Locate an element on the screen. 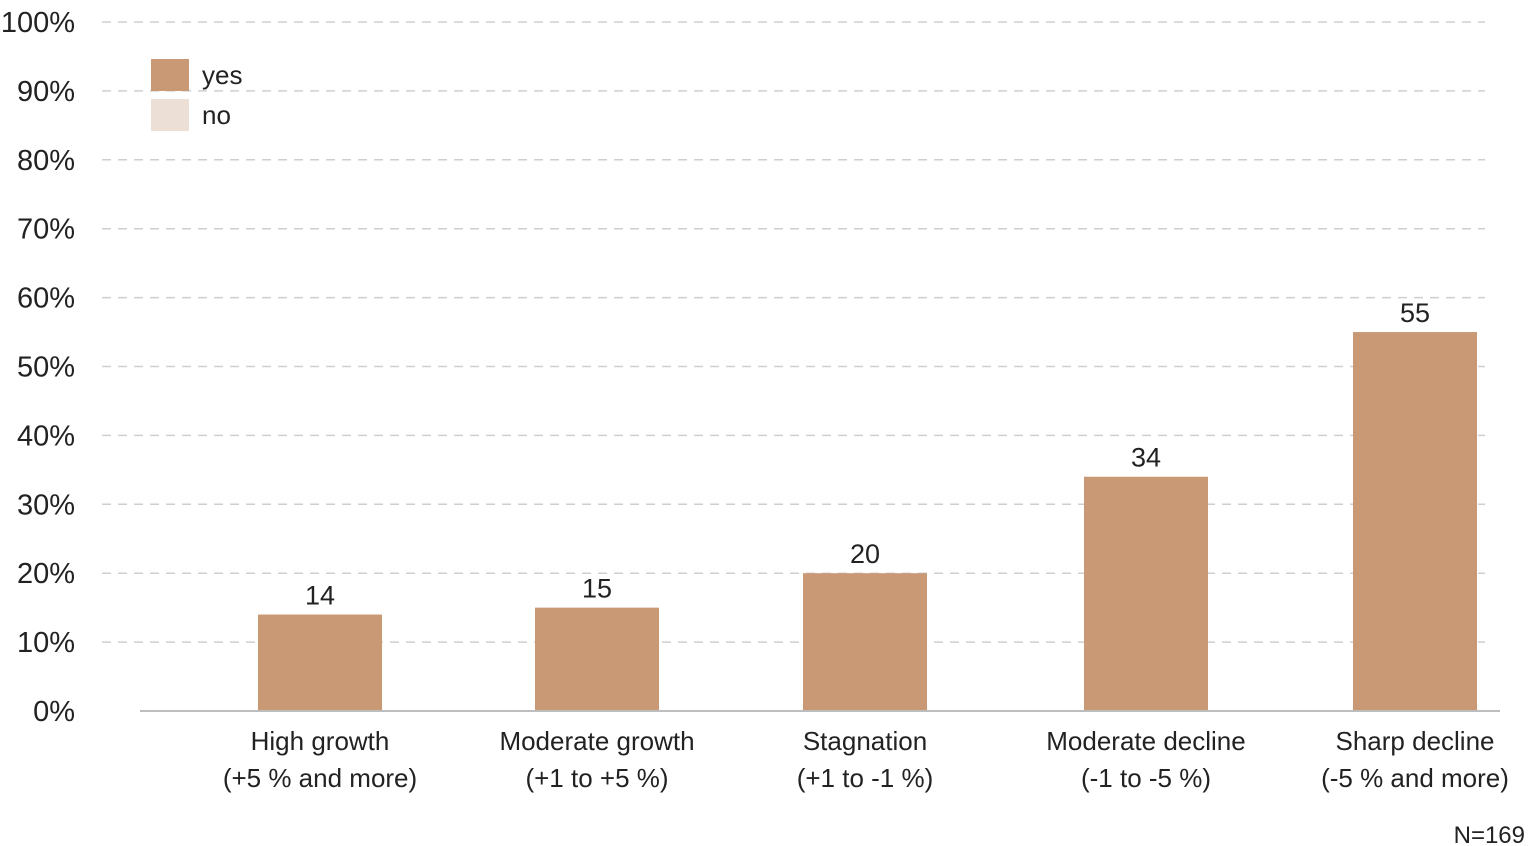 This screenshot has height=846, width=1530. category-label: Moderate decline is located at coordinates (1145, 741).